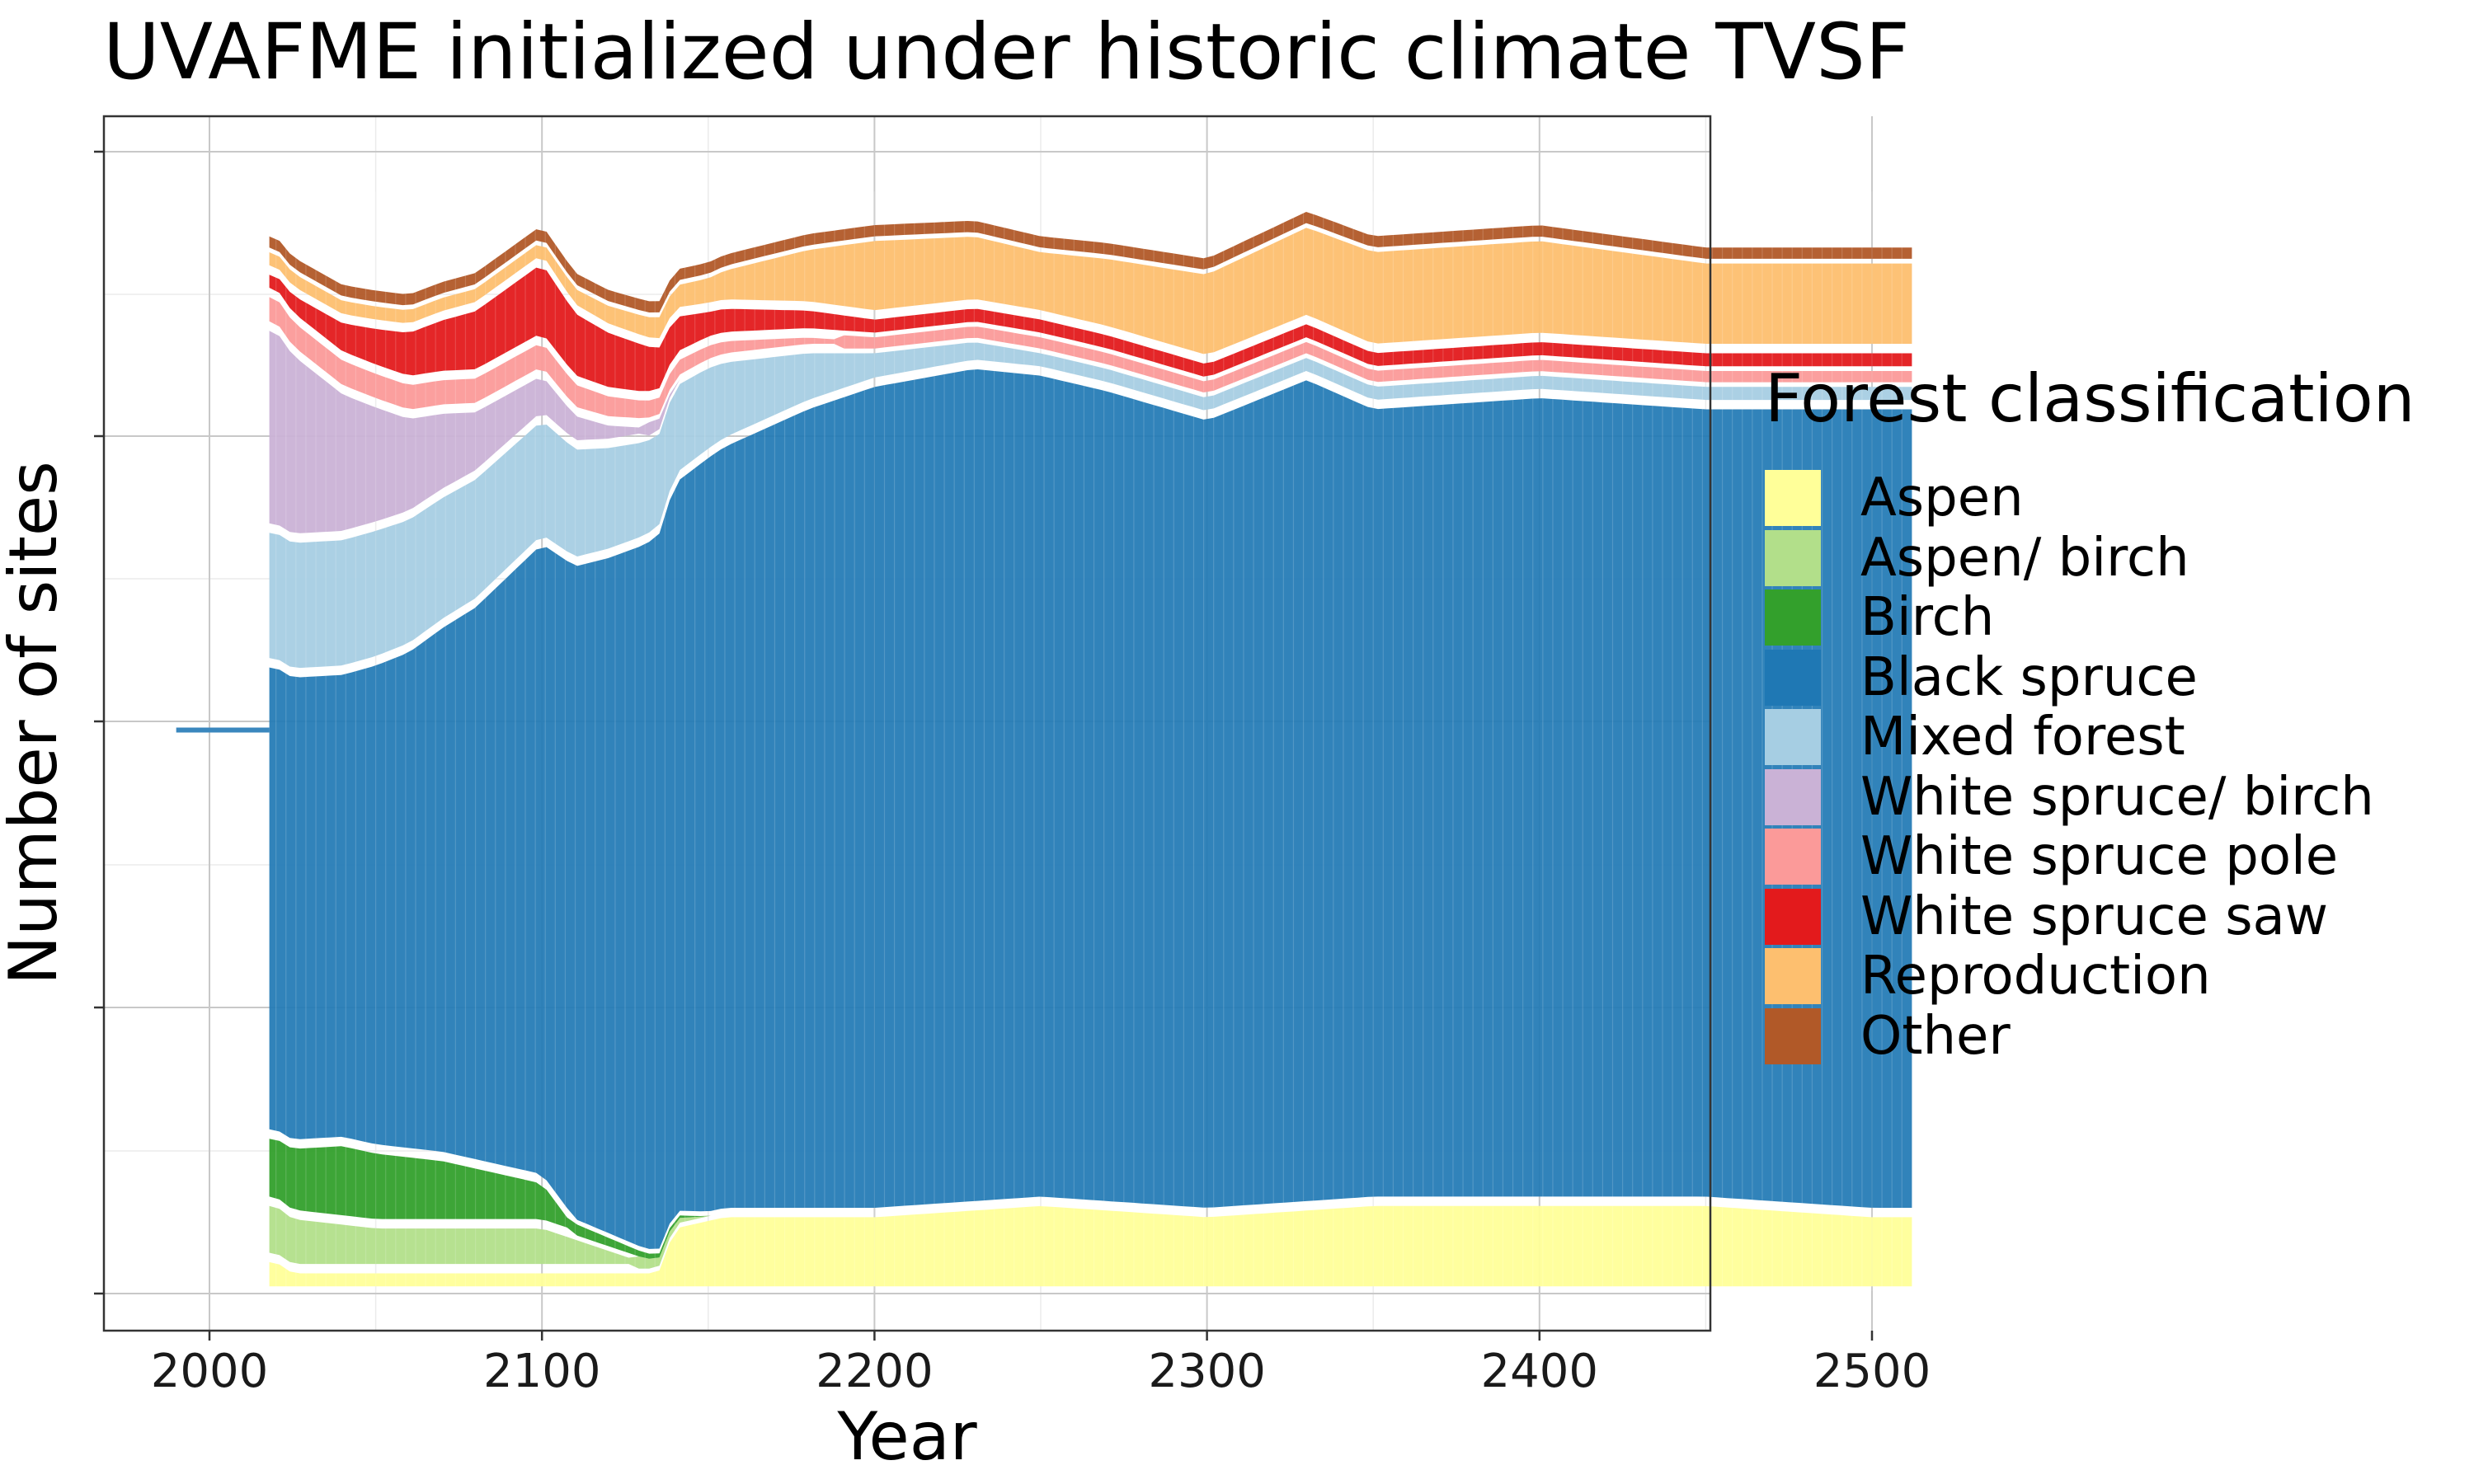 The height and width of the screenshot is (1484, 2474). Describe the element at coordinates (210, 1371) in the screenshot. I see `x-tick-label: 2000` at that location.